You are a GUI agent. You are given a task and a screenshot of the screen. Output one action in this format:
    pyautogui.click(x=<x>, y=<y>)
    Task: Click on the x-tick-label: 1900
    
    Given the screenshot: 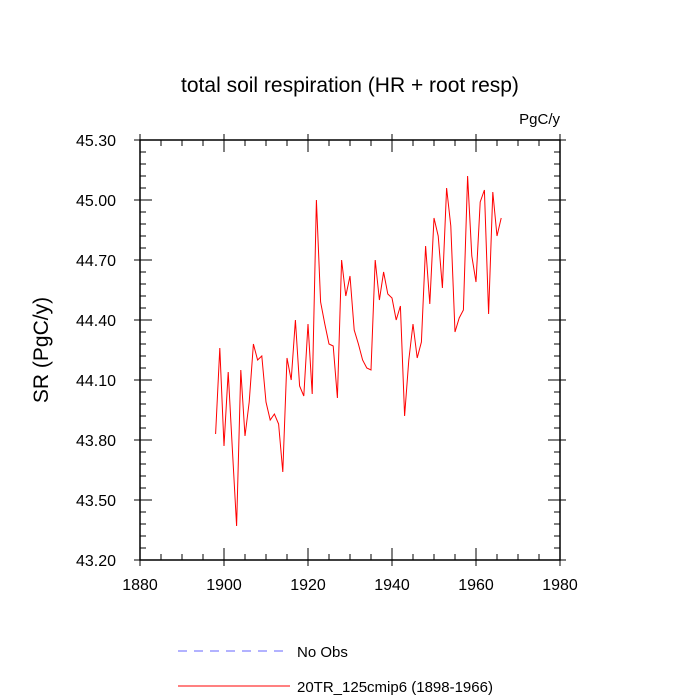 What is the action you would take?
    pyautogui.click(x=224, y=585)
    